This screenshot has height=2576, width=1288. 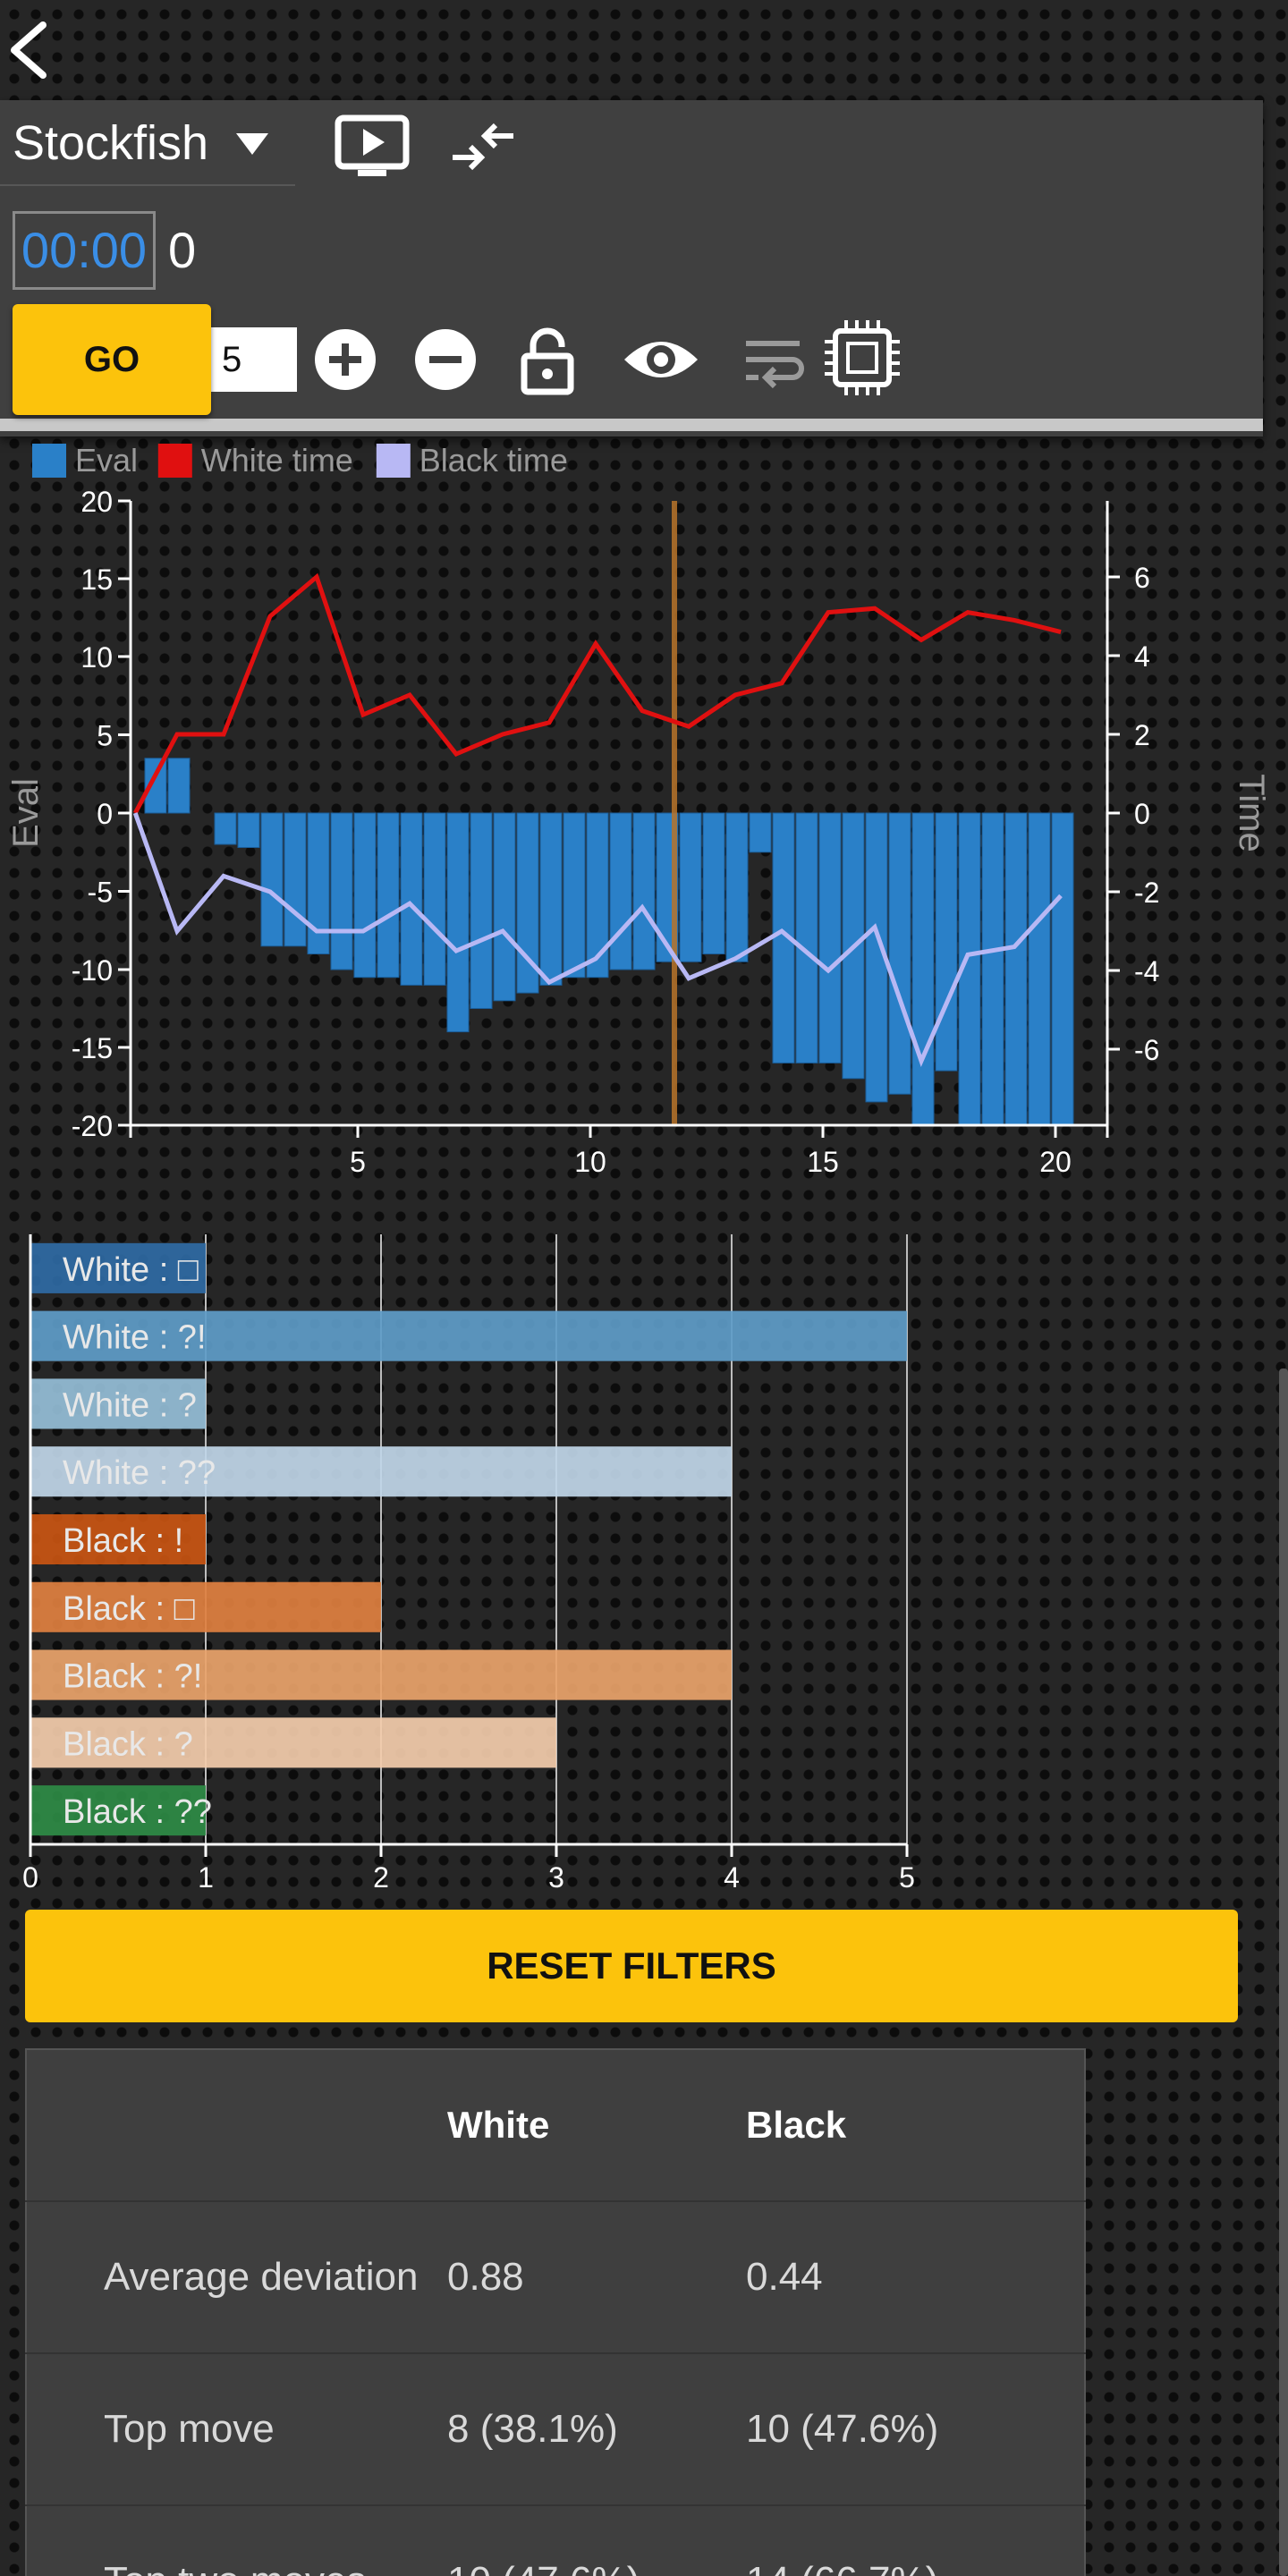 What do you see at coordinates (132, 1677) in the screenshot?
I see `filter-bar-label: Black : ?!` at bounding box center [132, 1677].